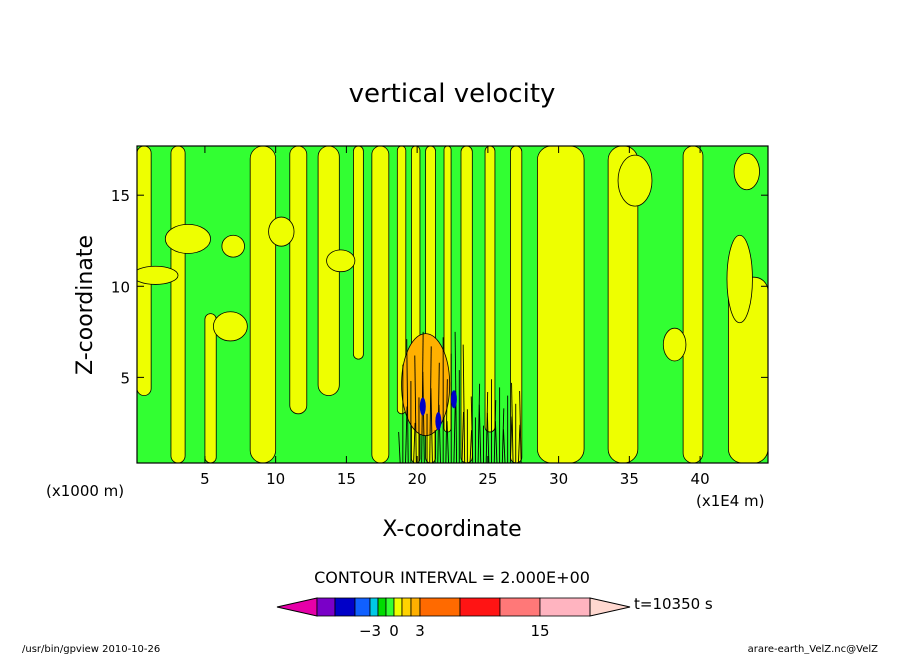  I want to click on y-tick-label: 15, so click(120, 196).